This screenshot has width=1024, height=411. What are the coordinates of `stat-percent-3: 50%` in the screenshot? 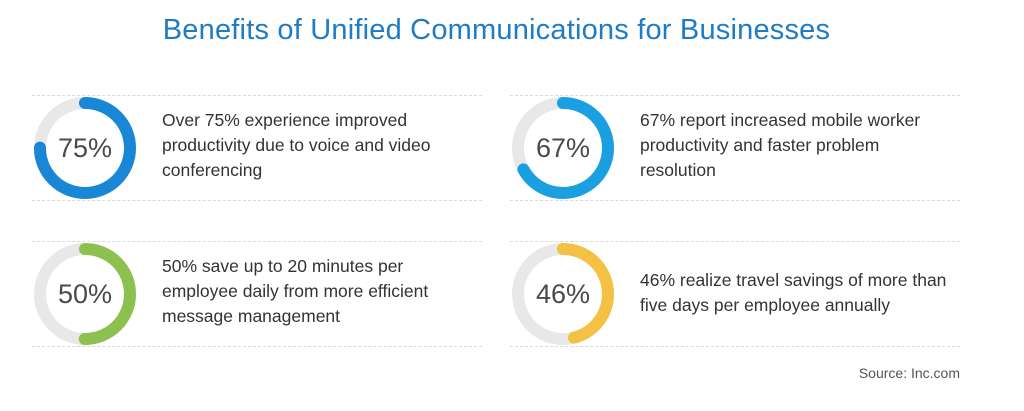 It's located at (85, 294).